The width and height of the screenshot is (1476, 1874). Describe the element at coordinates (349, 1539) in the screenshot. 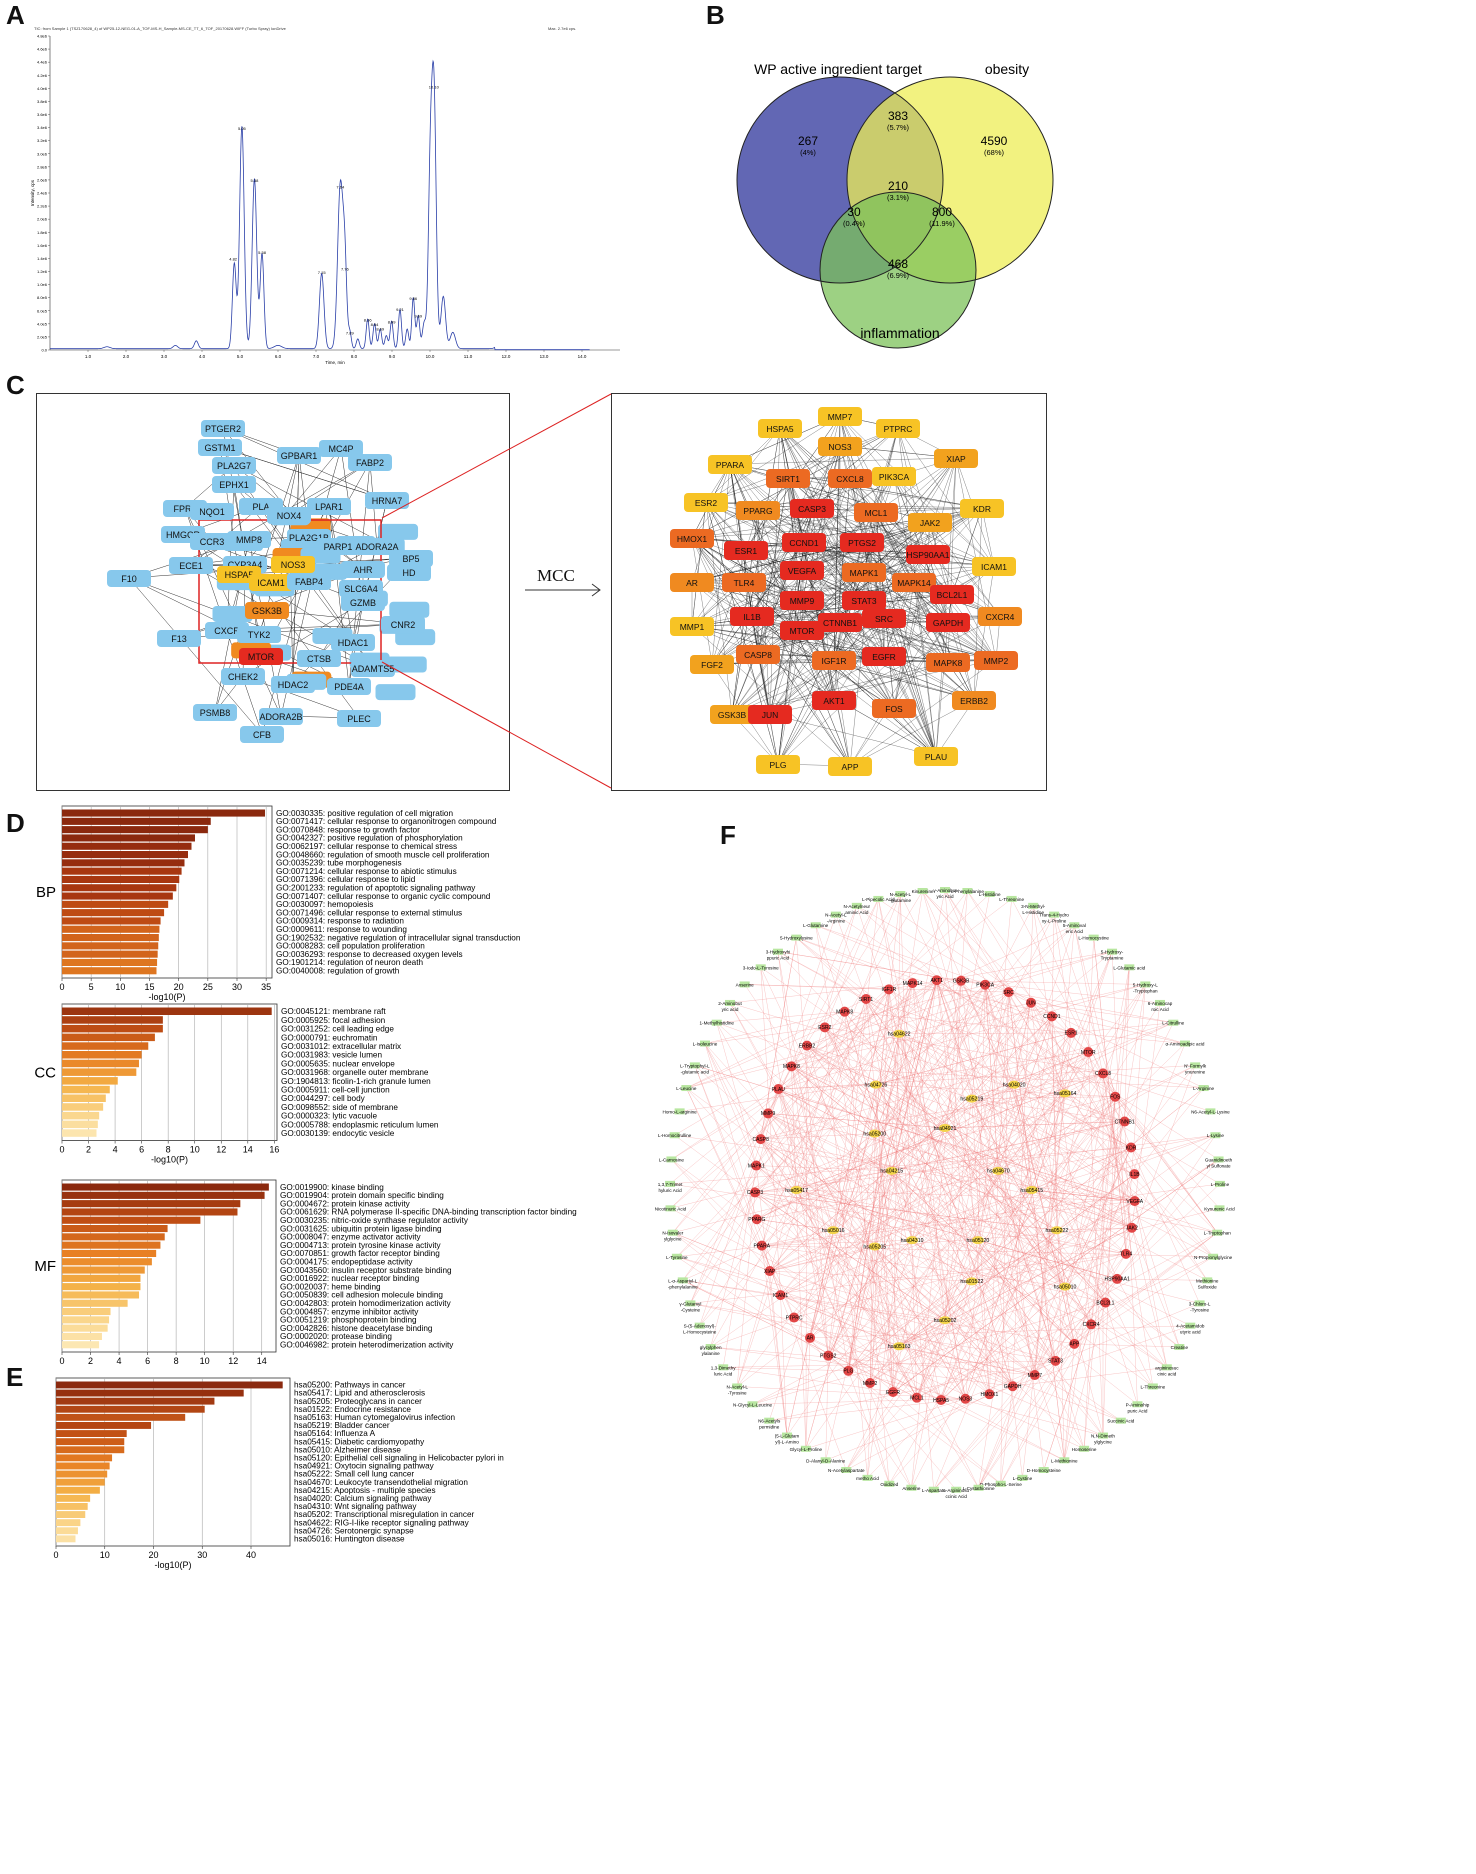

I see `bar-term-label: hsa05016: Huntington disease` at that location.